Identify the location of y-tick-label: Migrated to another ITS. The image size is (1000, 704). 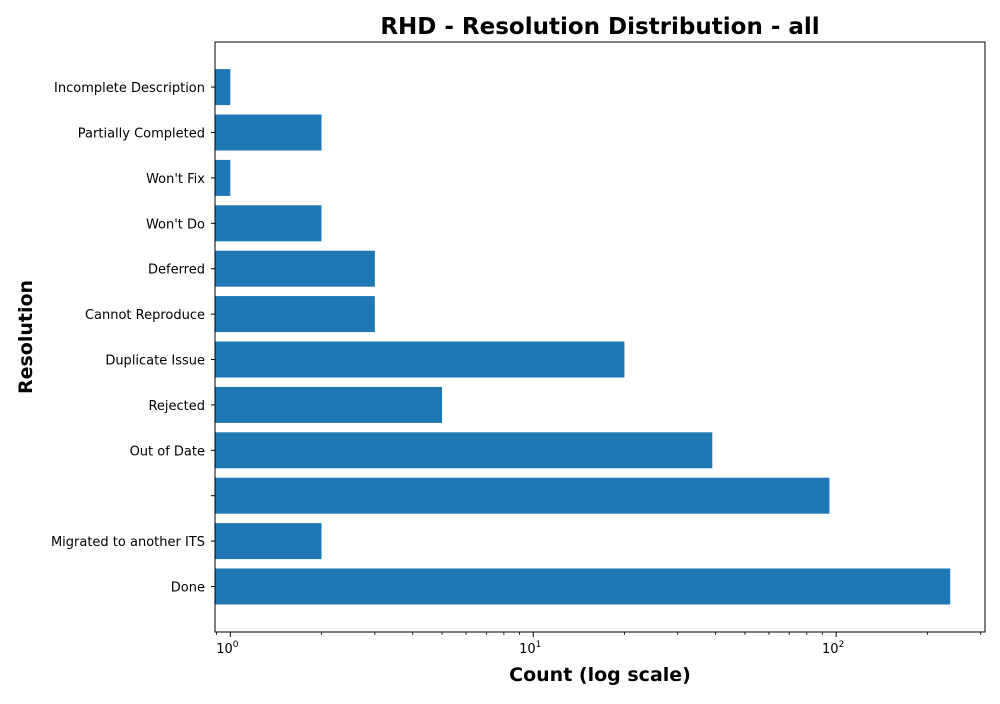
(128, 542).